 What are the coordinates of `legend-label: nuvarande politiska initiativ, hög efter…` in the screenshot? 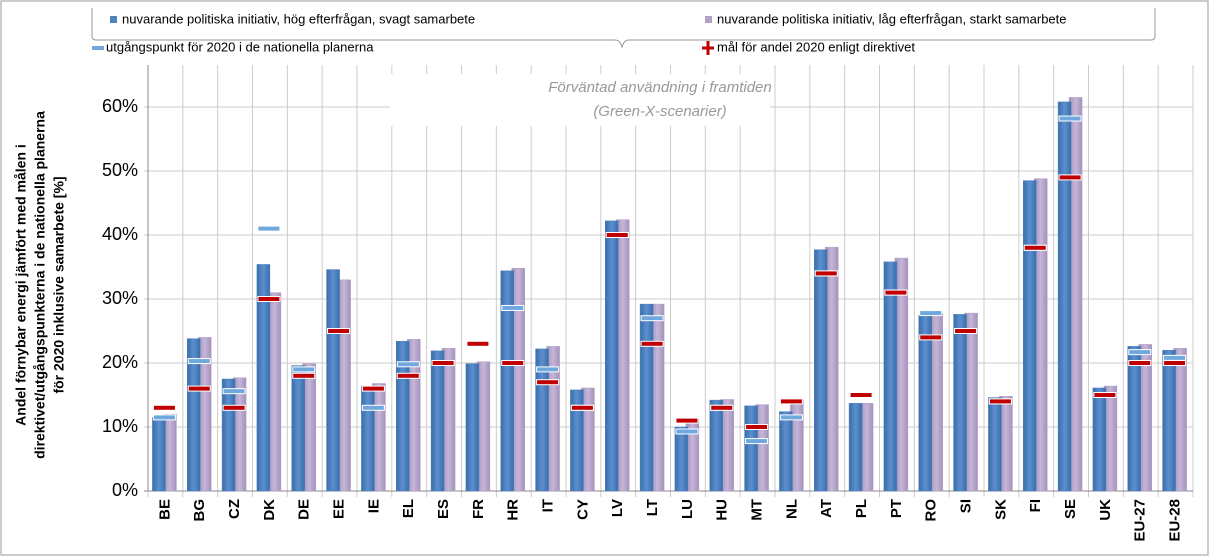 It's located at (298, 18).